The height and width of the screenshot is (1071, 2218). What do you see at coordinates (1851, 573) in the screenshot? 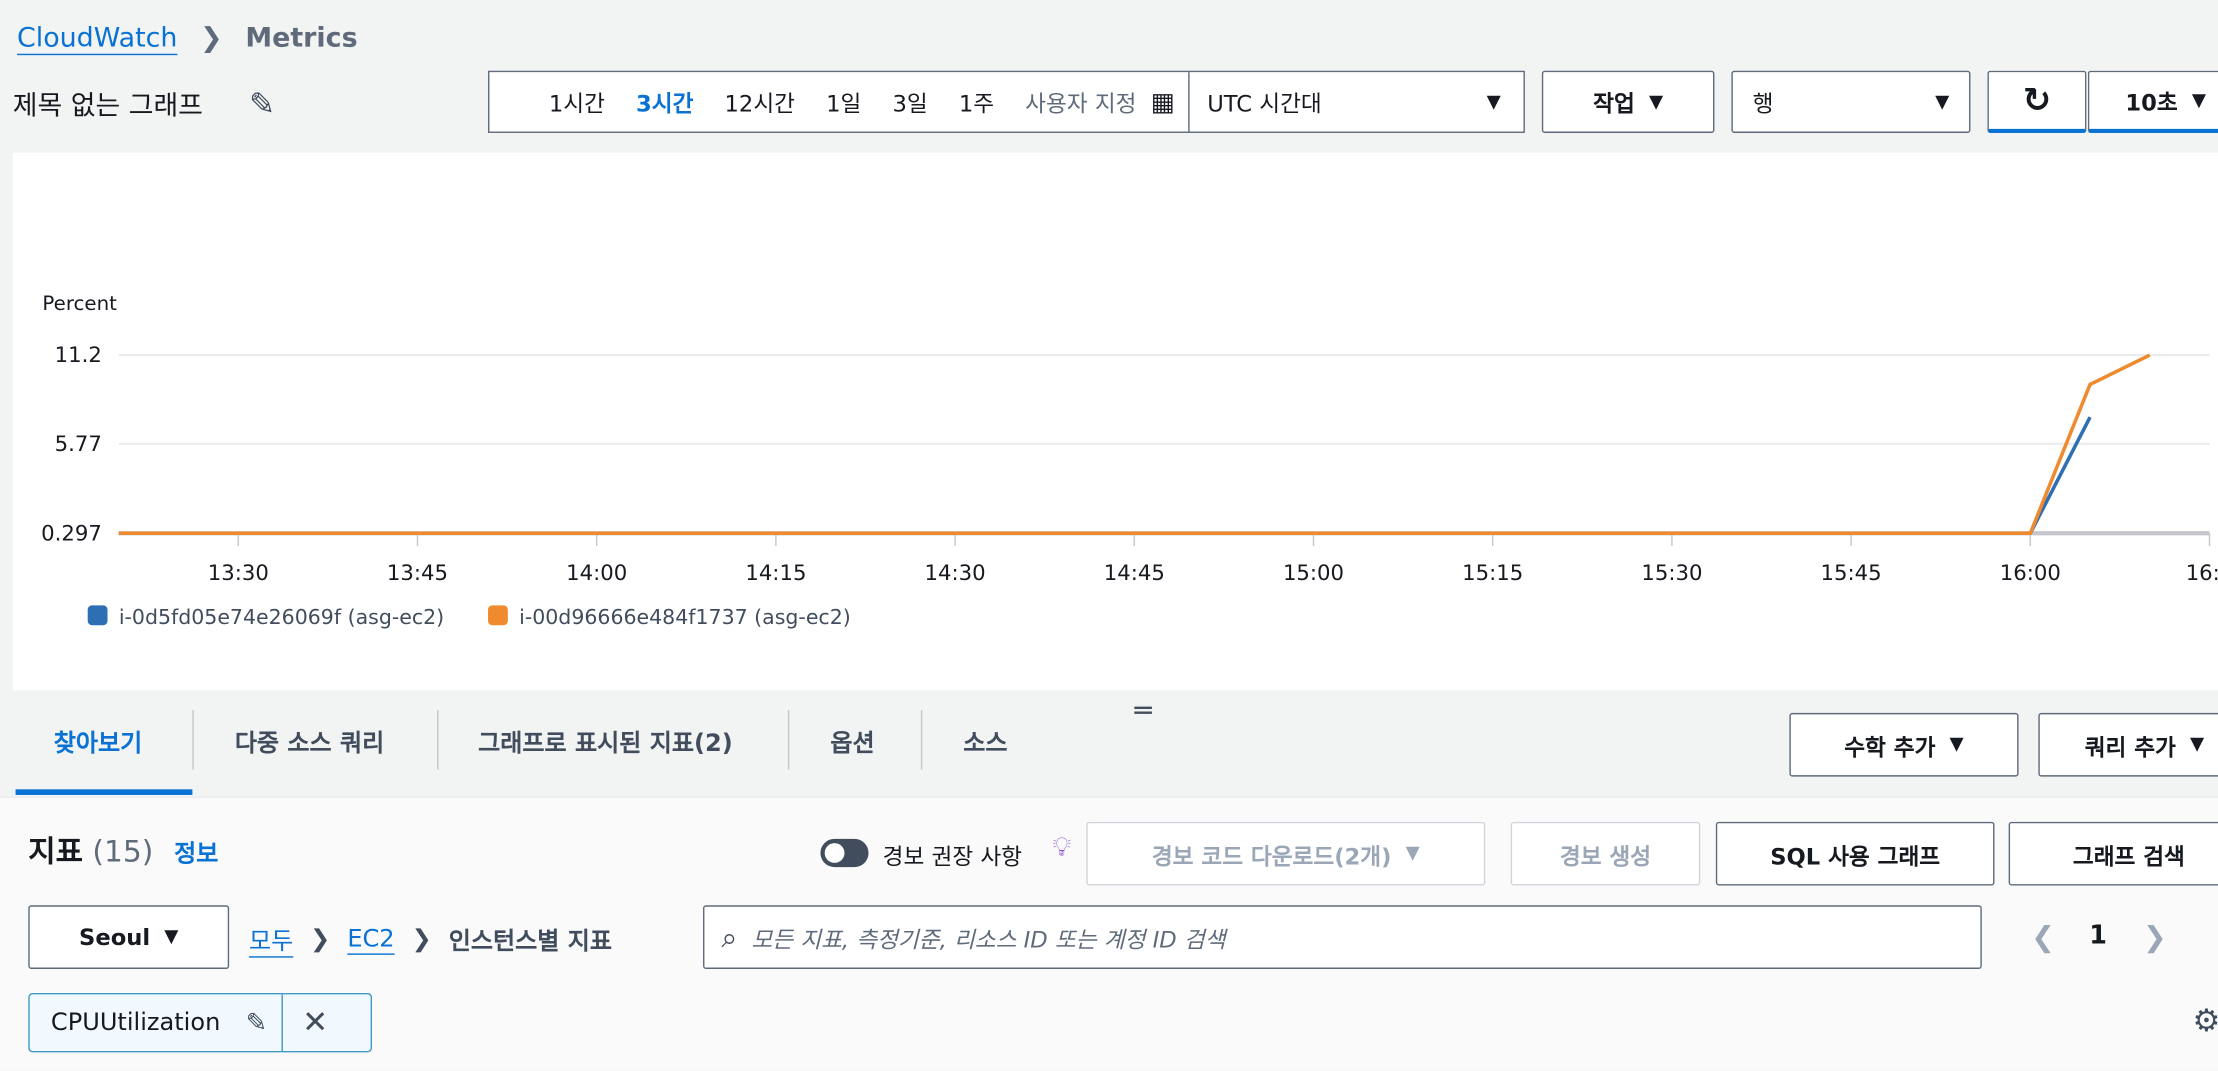
I see `x-tick-label: 15:45` at bounding box center [1851, 573].